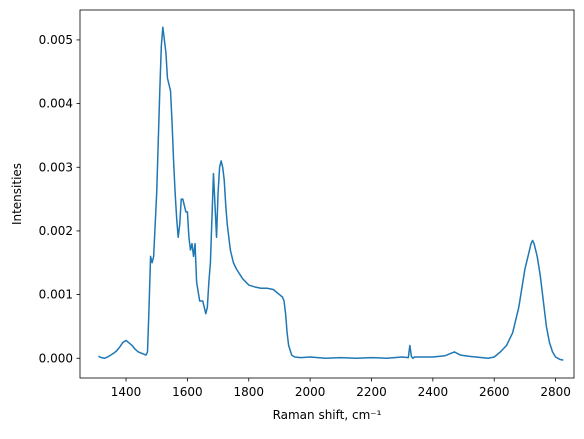 The image size is (584, 439). I want to click on x-tick-label: 1600, so click(187, 392).